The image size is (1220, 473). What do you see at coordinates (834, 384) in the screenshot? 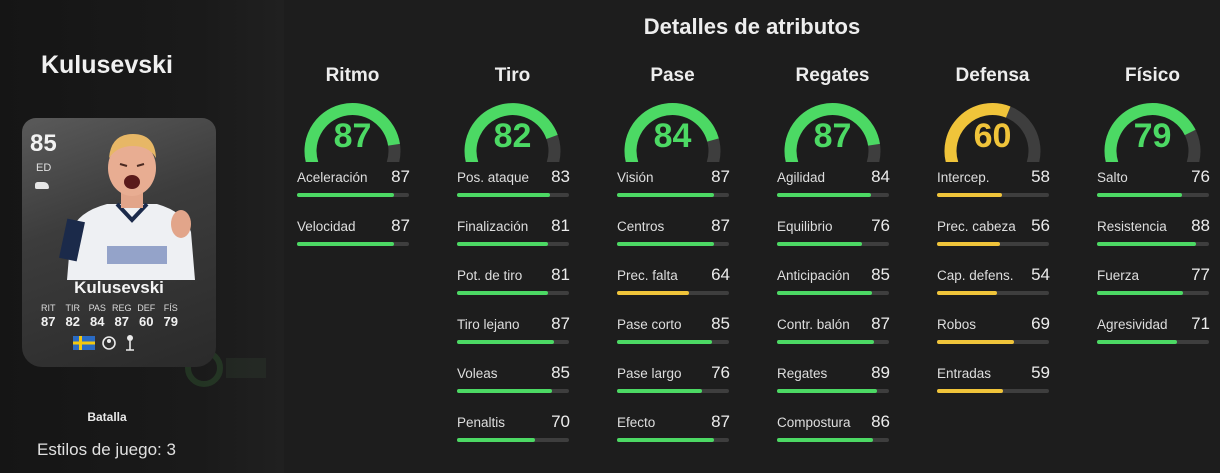
I see `attribute-row: Regates 89` at bounding box center [834, 384].